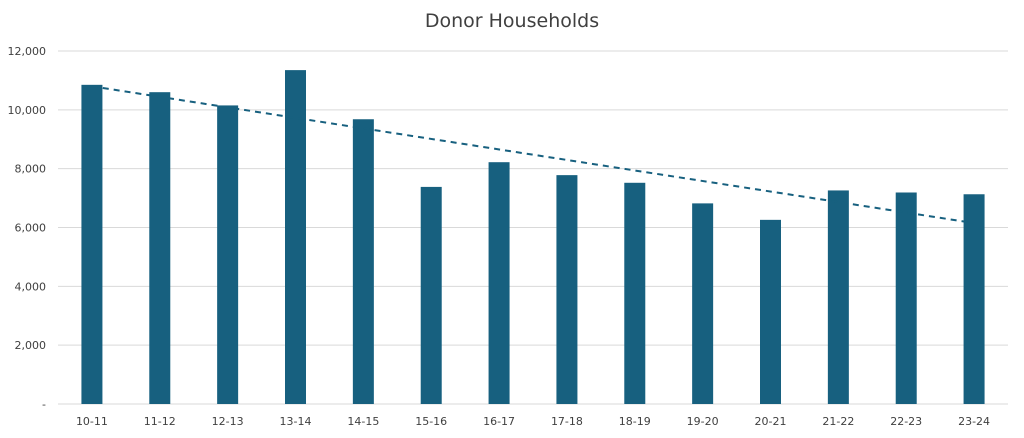 The image size is (1024, 438). What do you see at coordinates (228, 421) in the screenshot?
I see `x-tick-label: 12-13` at bounding box center [228, 421].